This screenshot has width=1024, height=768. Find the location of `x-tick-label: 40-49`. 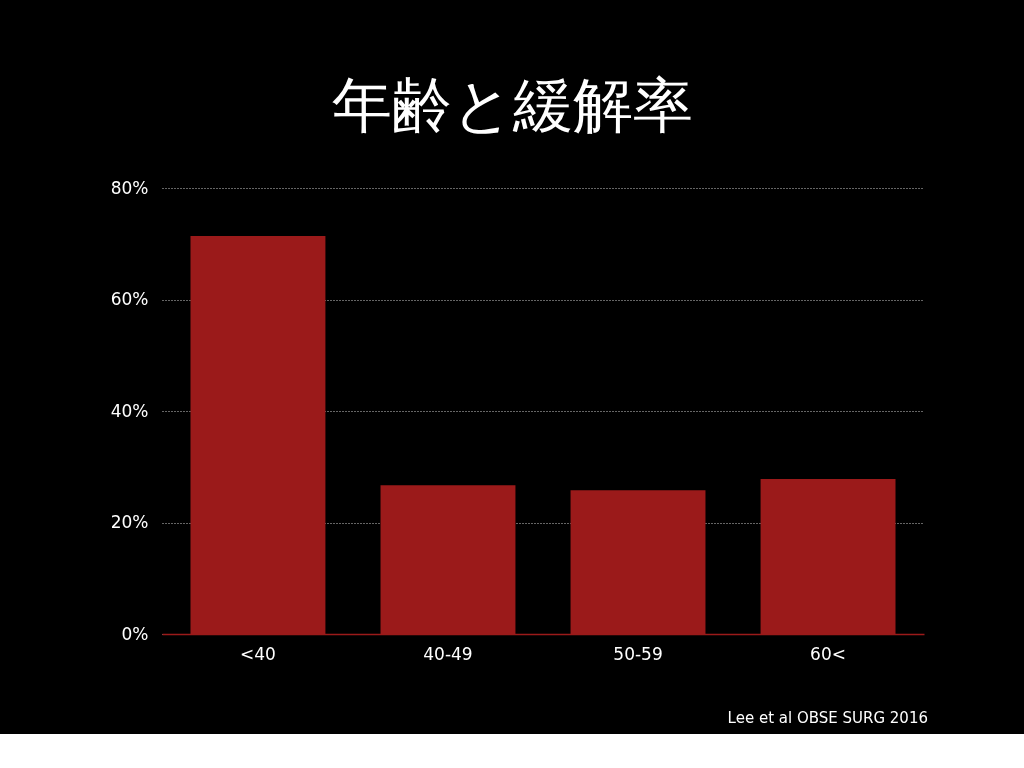

x-tick-label: 40-49 is located at coordinates (448, 653).